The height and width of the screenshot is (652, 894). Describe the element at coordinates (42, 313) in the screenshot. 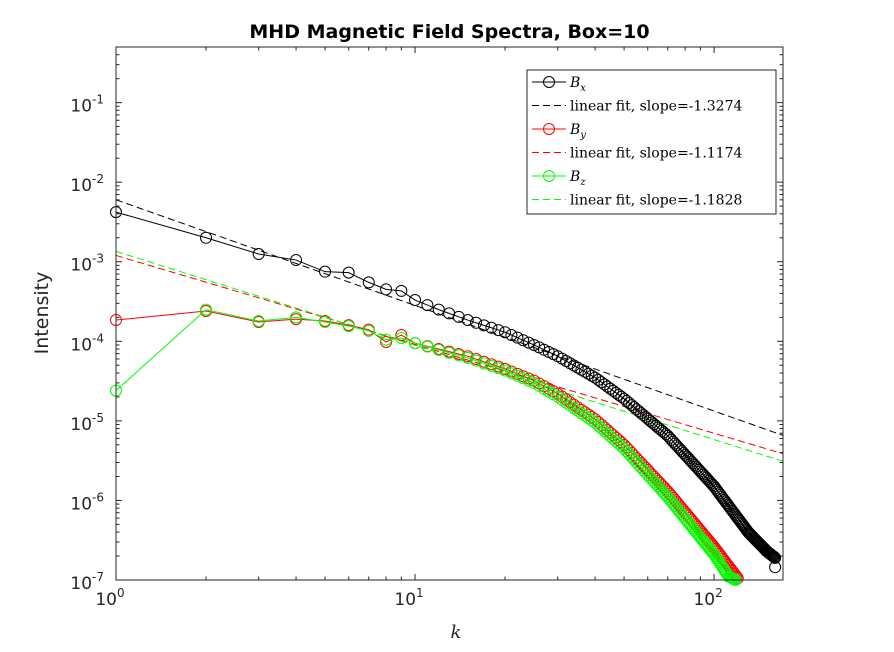

I see `y-axis-label: Intensity` at that location.